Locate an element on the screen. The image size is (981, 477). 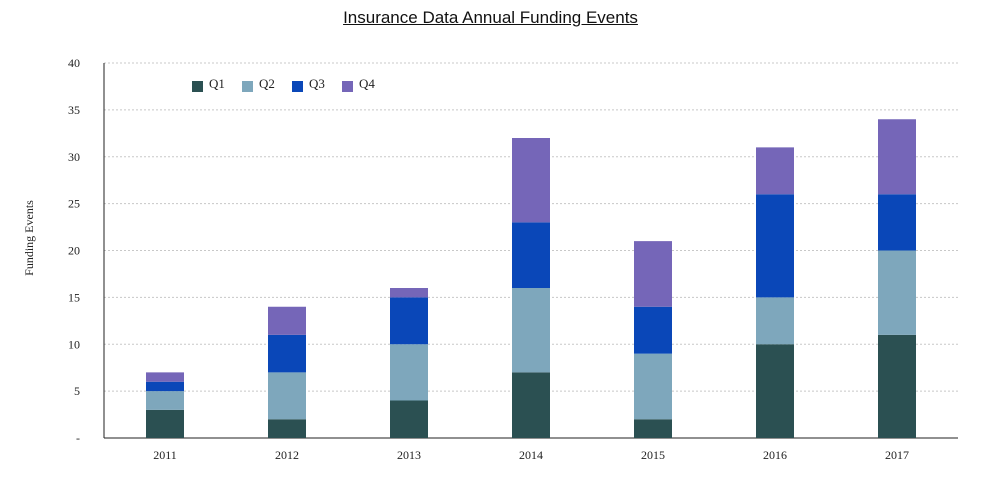
bar-segment-2016-q3 is located at coordinates (775, 246).